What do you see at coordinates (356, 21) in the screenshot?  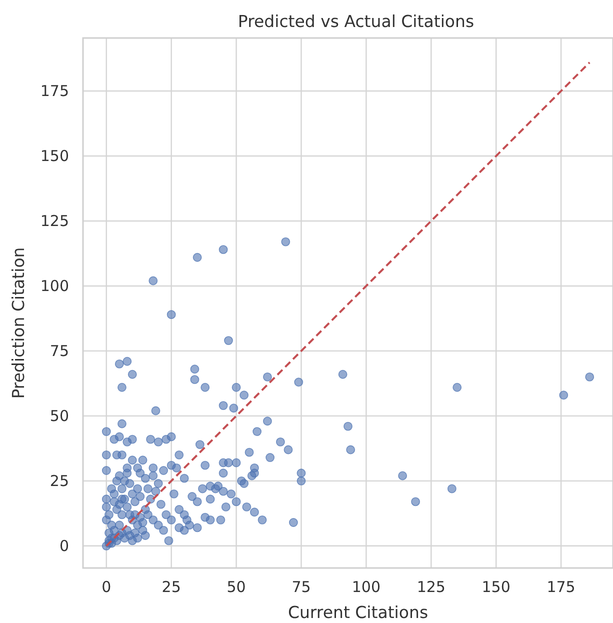 I see `chart-title: Predicted vs Actual Citations` at bounding box center [356, 21].